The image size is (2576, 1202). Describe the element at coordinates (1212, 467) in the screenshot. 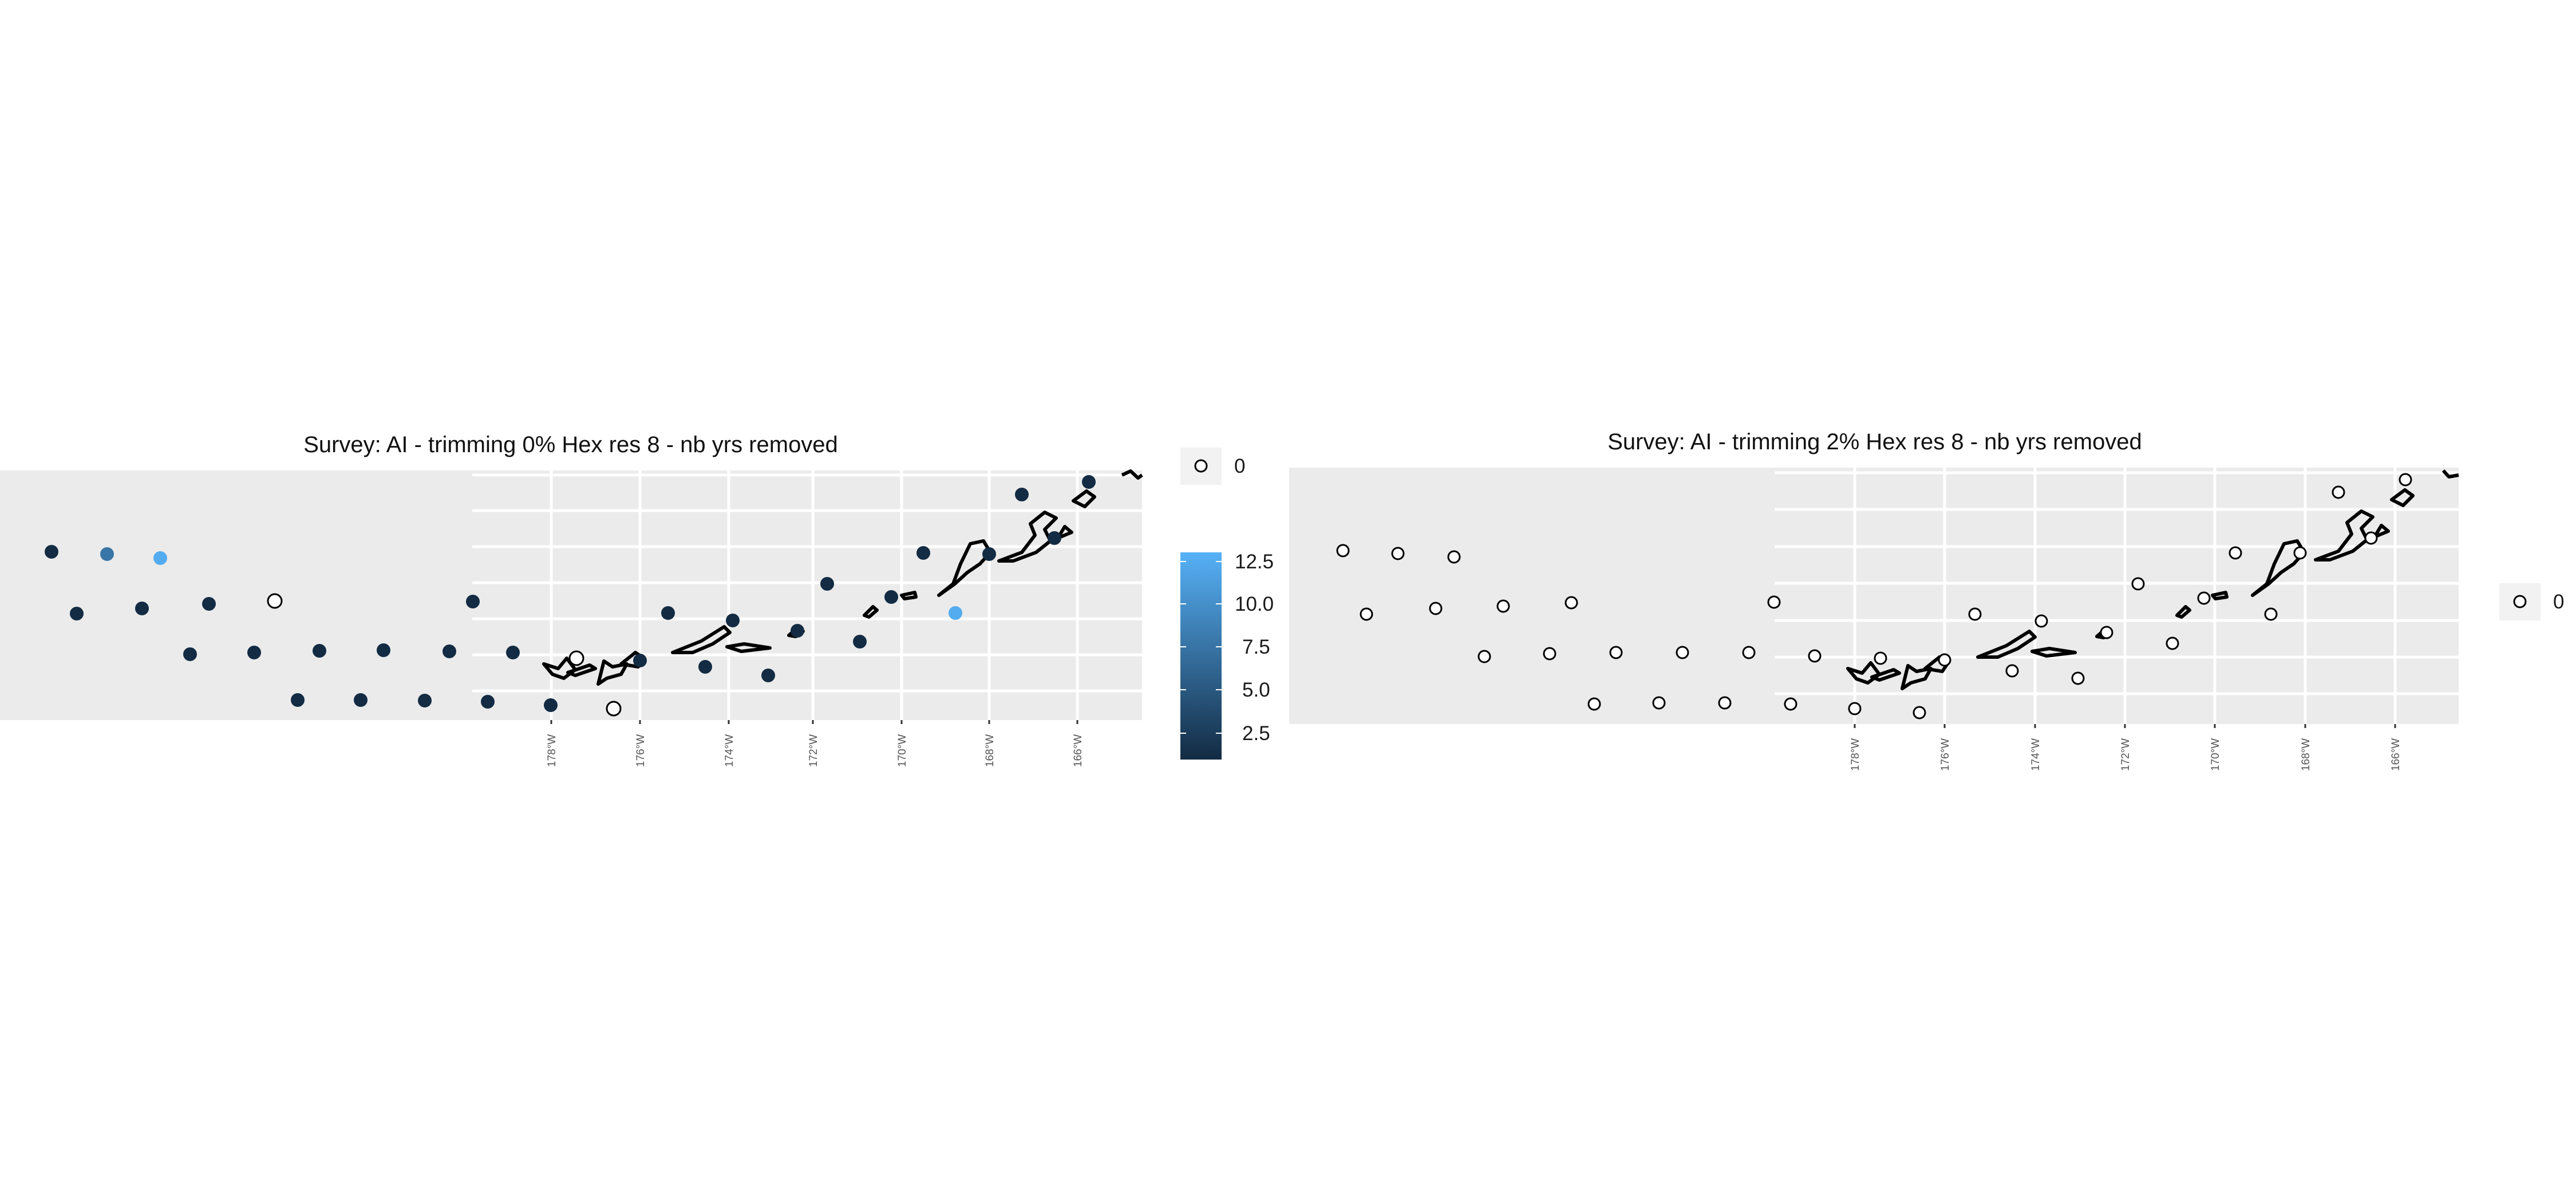

I see `left-zero-legend: 0` at that location.